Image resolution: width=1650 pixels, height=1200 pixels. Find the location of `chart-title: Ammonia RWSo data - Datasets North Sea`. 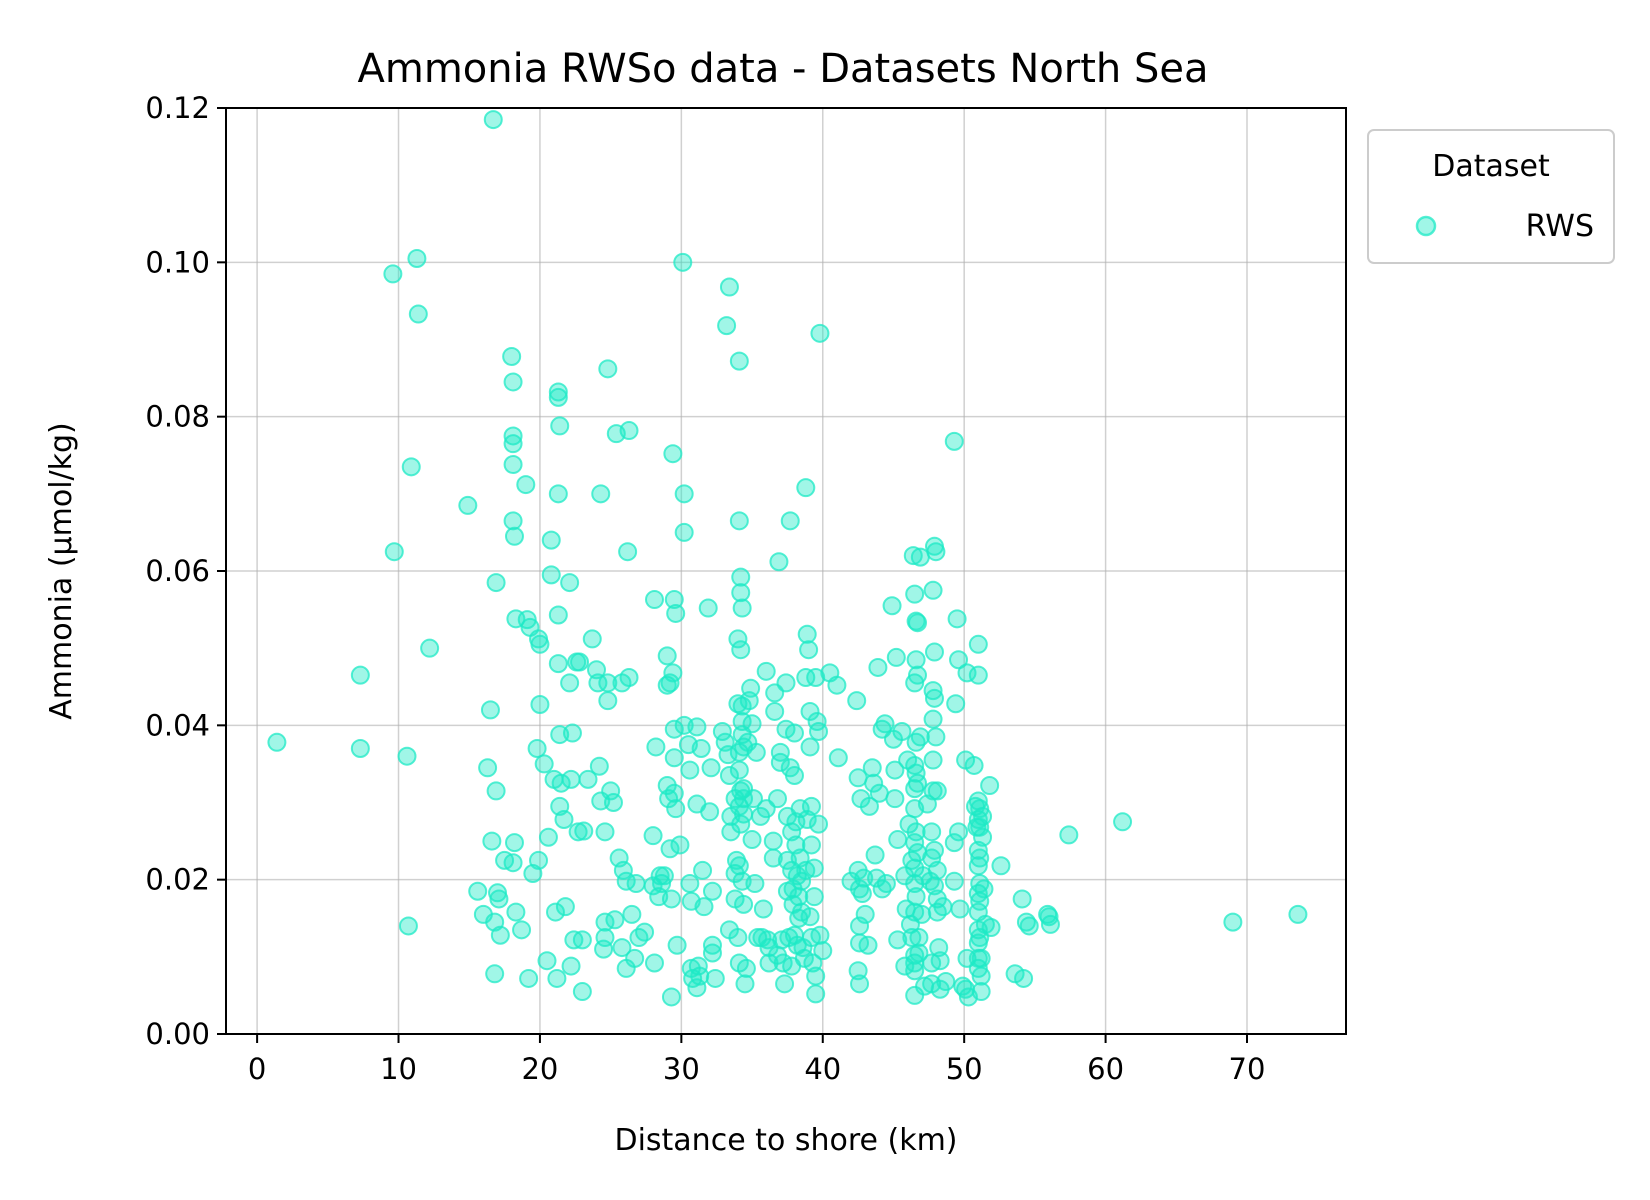

chart-title: Ammonia RWSo data - Datasets North Sea is located at coordinates (782, 69).